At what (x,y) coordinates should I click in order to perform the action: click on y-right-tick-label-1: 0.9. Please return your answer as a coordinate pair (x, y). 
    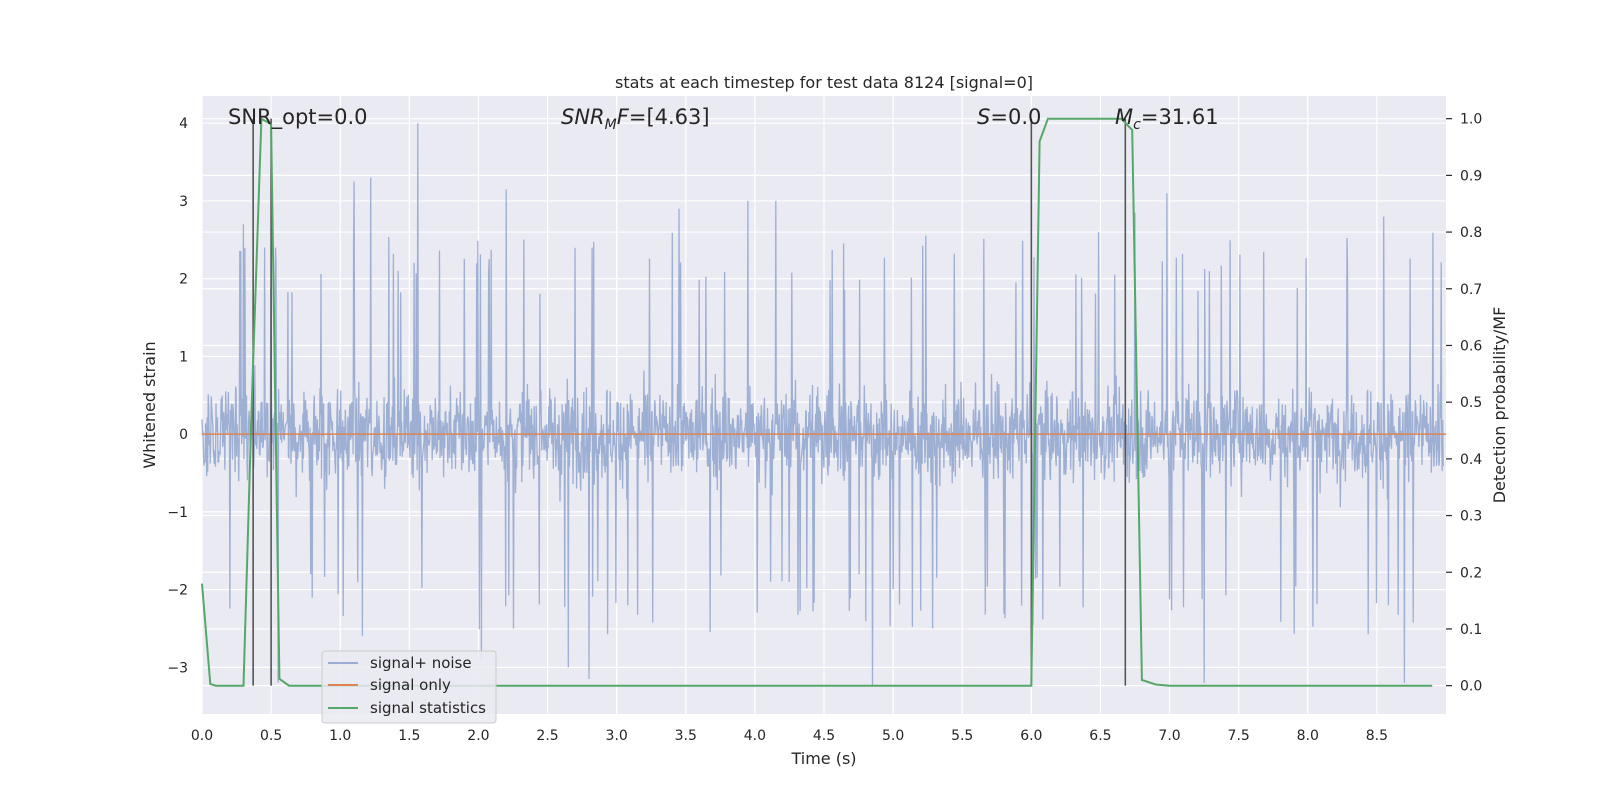
    Looking at the image, I should click on (1471, 176).